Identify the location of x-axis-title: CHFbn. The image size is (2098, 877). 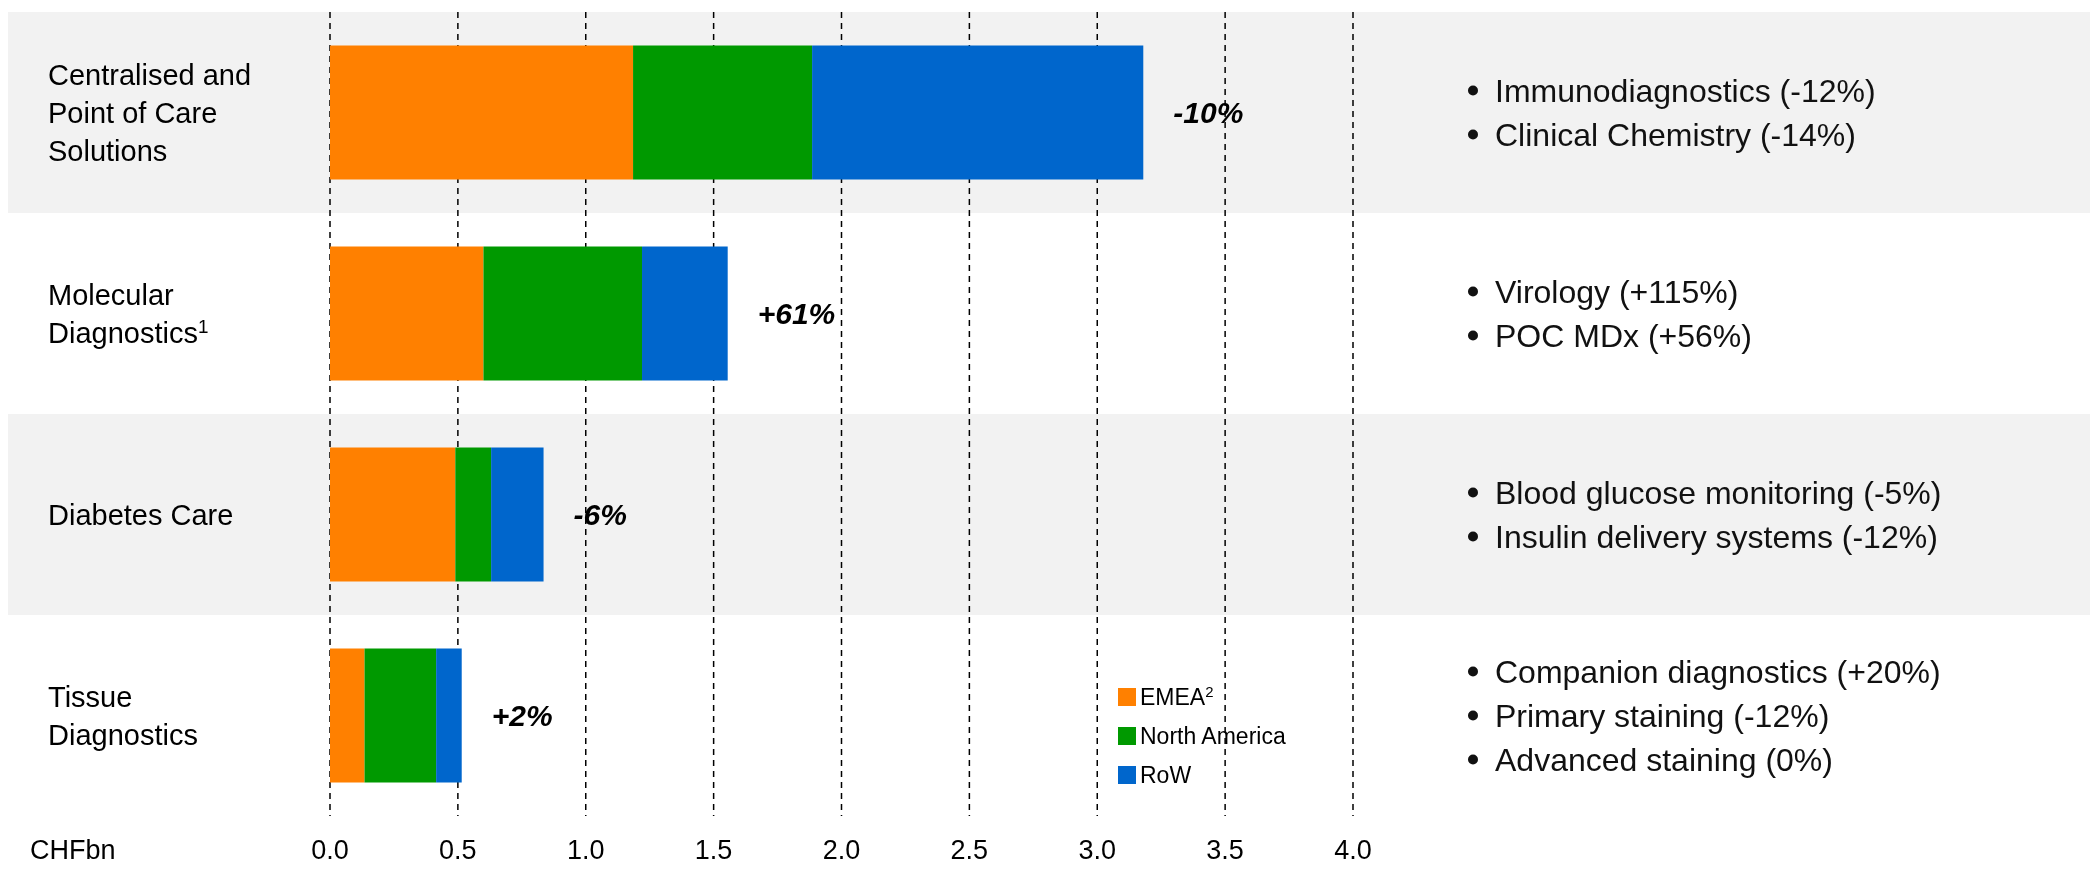
(73, 850).